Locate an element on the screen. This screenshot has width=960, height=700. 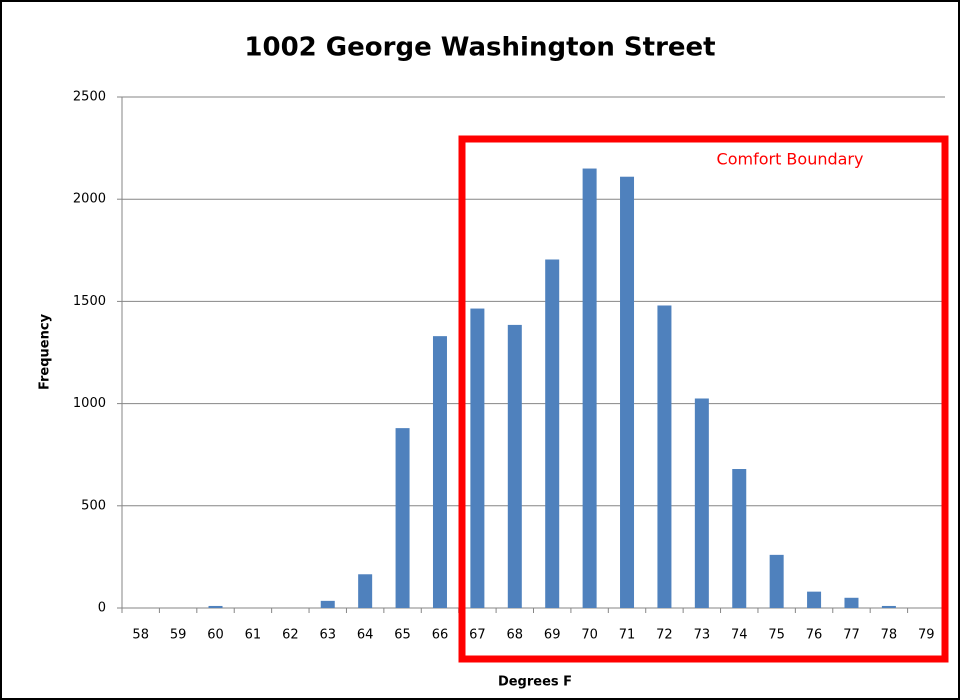
annotation: Comfort Boundary is located at coordinates (790, 159).